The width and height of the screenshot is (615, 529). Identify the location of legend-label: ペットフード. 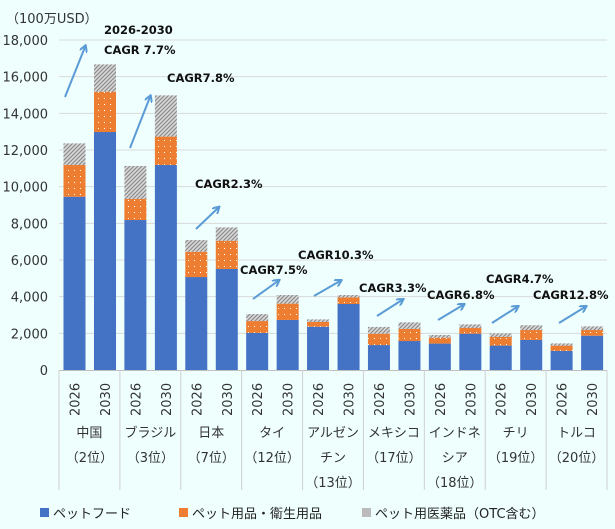
(92, 514).